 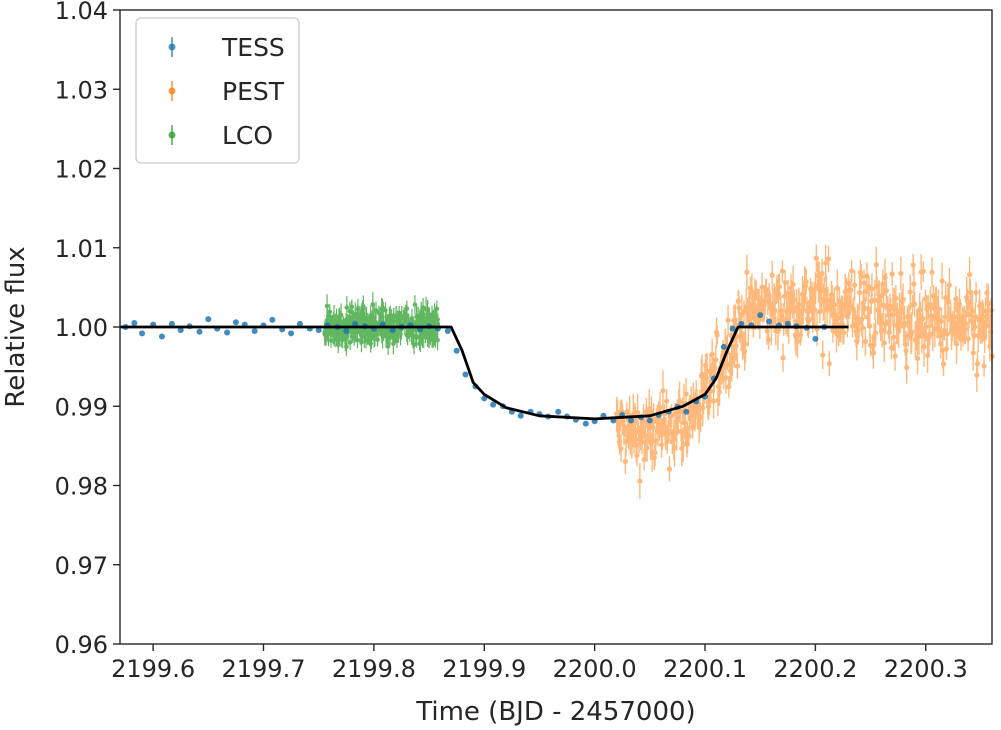 What do you see at coordinates (81, 407) in the screenshot?
I see `y-tick-label: 0.99` at bounding box center [81, 407].